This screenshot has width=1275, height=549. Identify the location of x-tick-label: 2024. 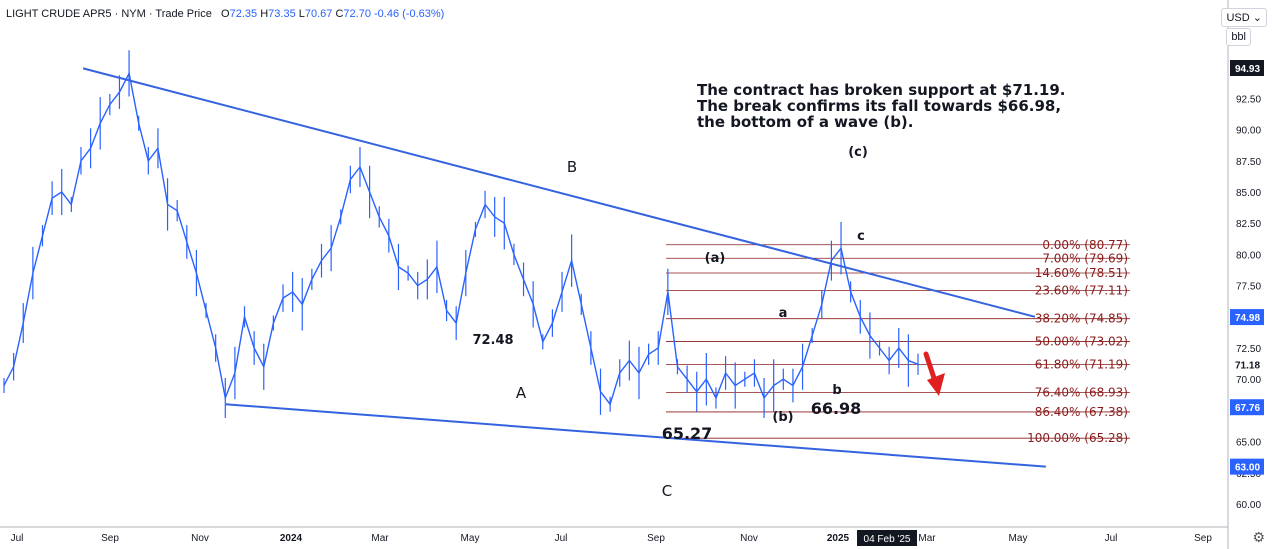
(291, 538).